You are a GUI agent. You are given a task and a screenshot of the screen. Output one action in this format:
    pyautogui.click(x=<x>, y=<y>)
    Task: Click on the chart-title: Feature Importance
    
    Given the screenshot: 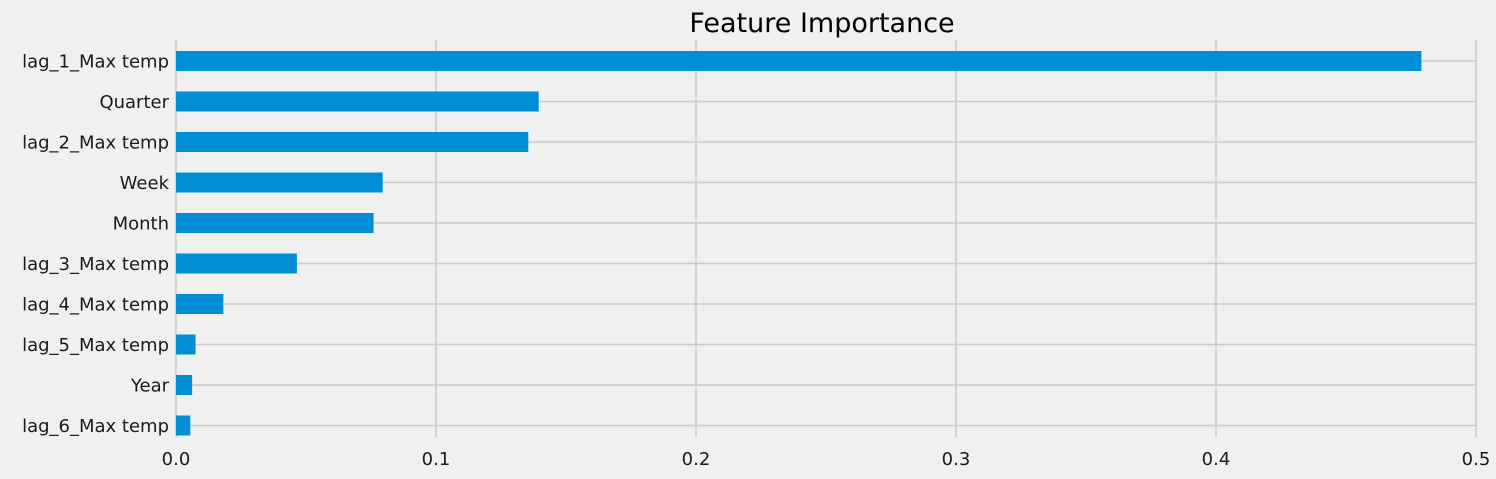 What is the action you would take?
    pyautogui.click(x=821, y=23)
    